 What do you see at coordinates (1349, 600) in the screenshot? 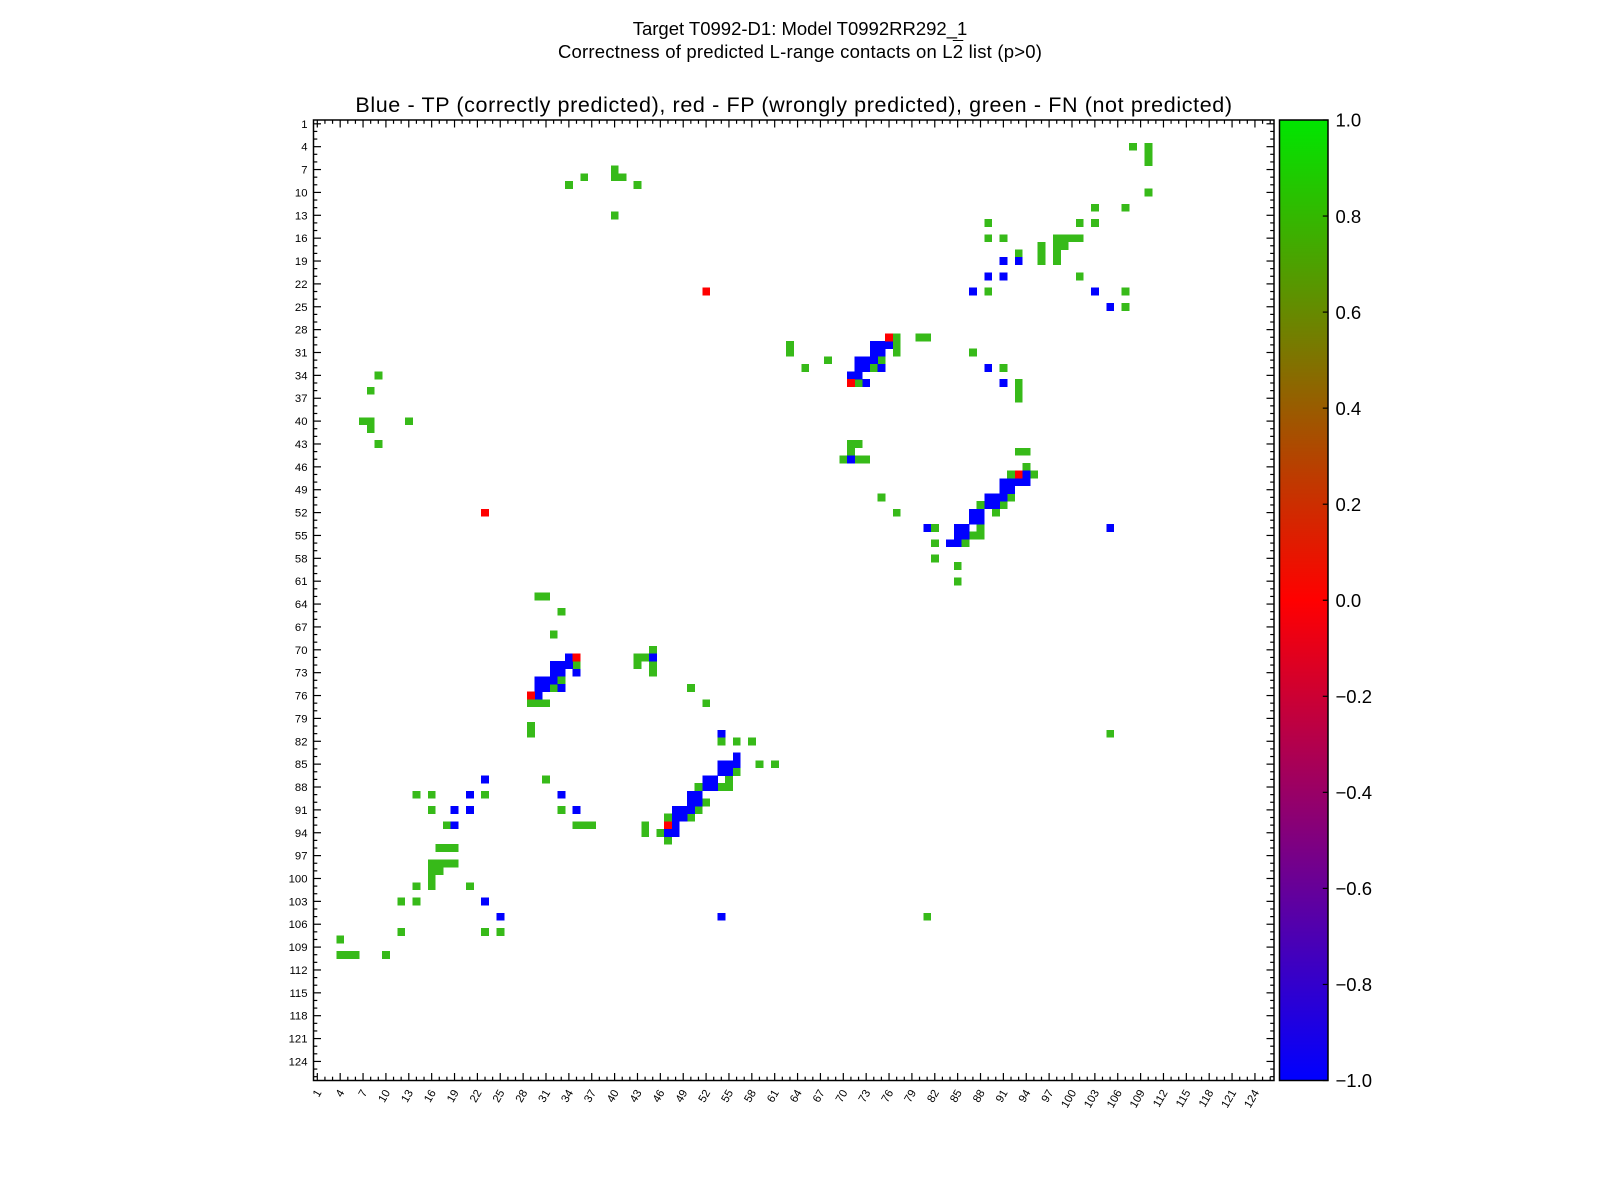
I see `svg-text: 0.0` at bounding box center [1349, 600].